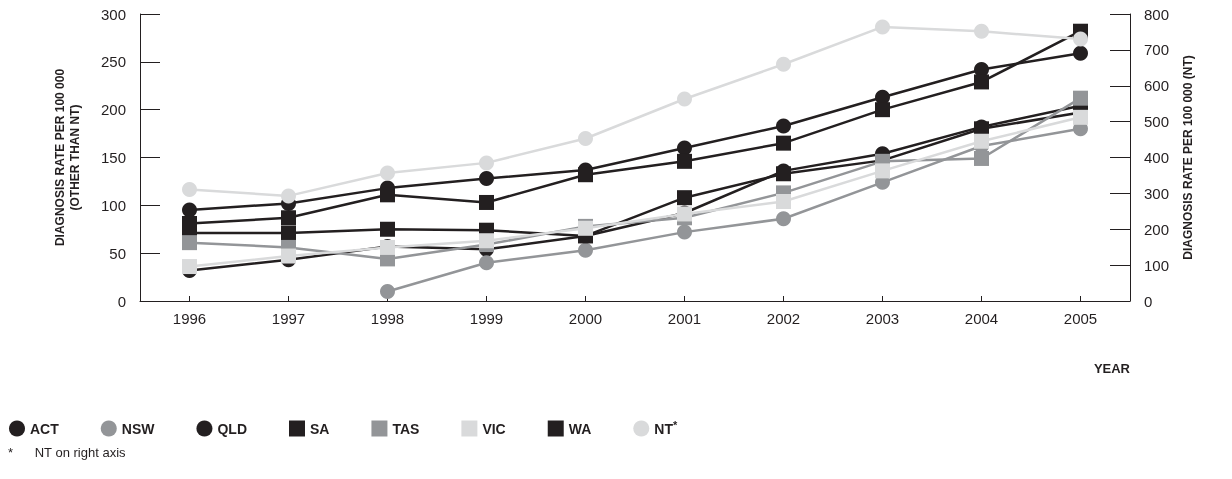 This screenshot has width=1232, height=479. I want to click on legend-label: WA, so click(580, 428).